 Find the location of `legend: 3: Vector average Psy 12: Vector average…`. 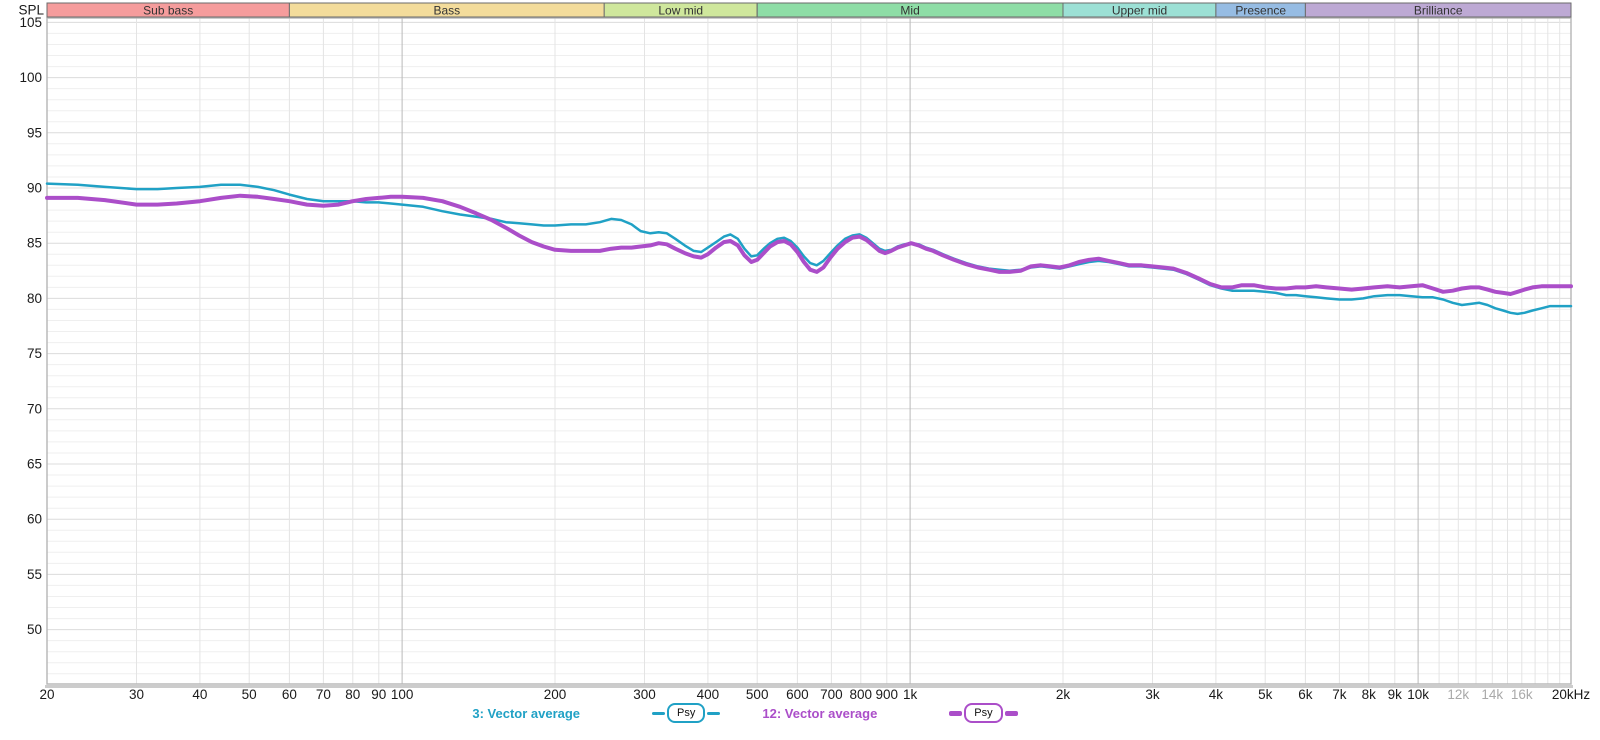

legend: 3: Vector average Psy 12: Vector average… is located at coordinates (772, 713).